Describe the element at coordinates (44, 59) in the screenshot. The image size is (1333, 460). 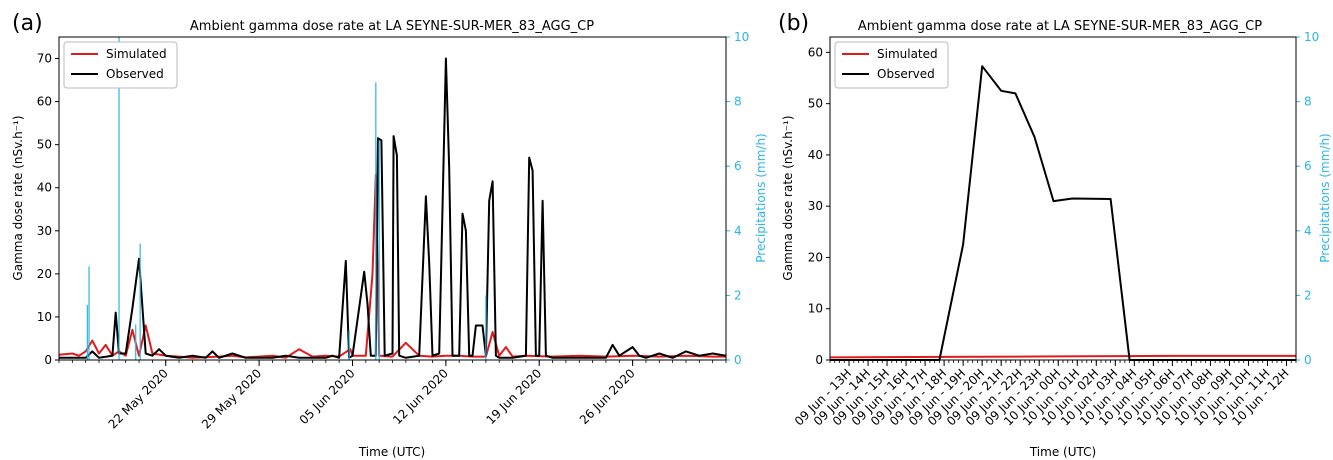
I see `y-tick-label: 70` at that location.